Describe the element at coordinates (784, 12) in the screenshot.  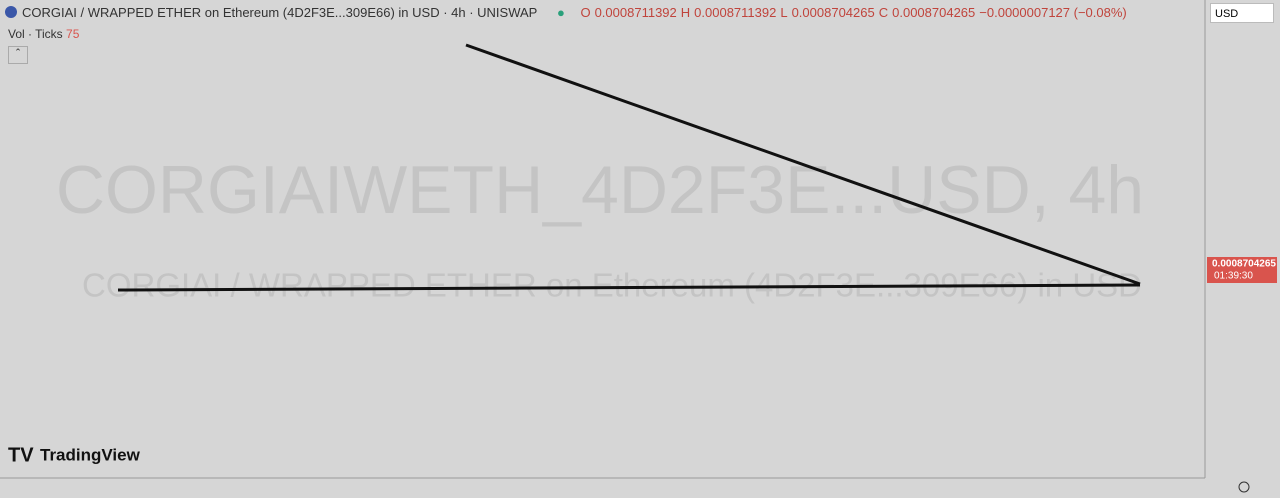
I see `l-label: L` at that location.